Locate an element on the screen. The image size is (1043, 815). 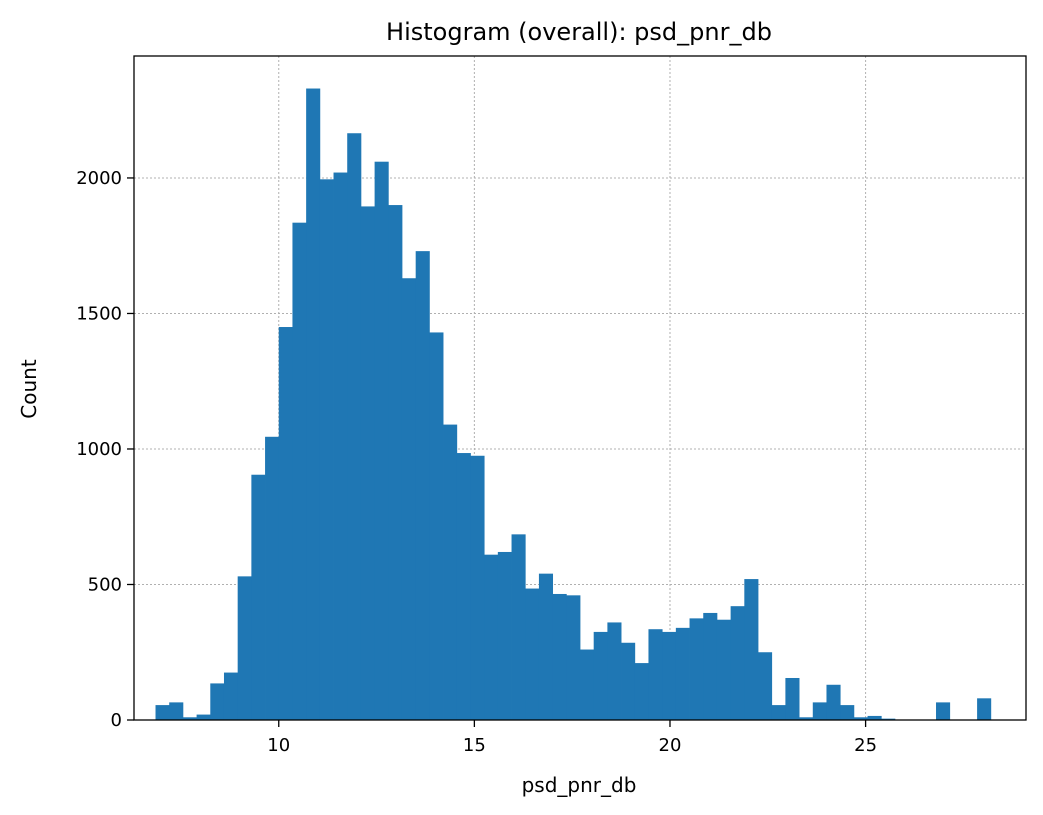
y-tick-label: 0 is located at coordinates (116, 720).